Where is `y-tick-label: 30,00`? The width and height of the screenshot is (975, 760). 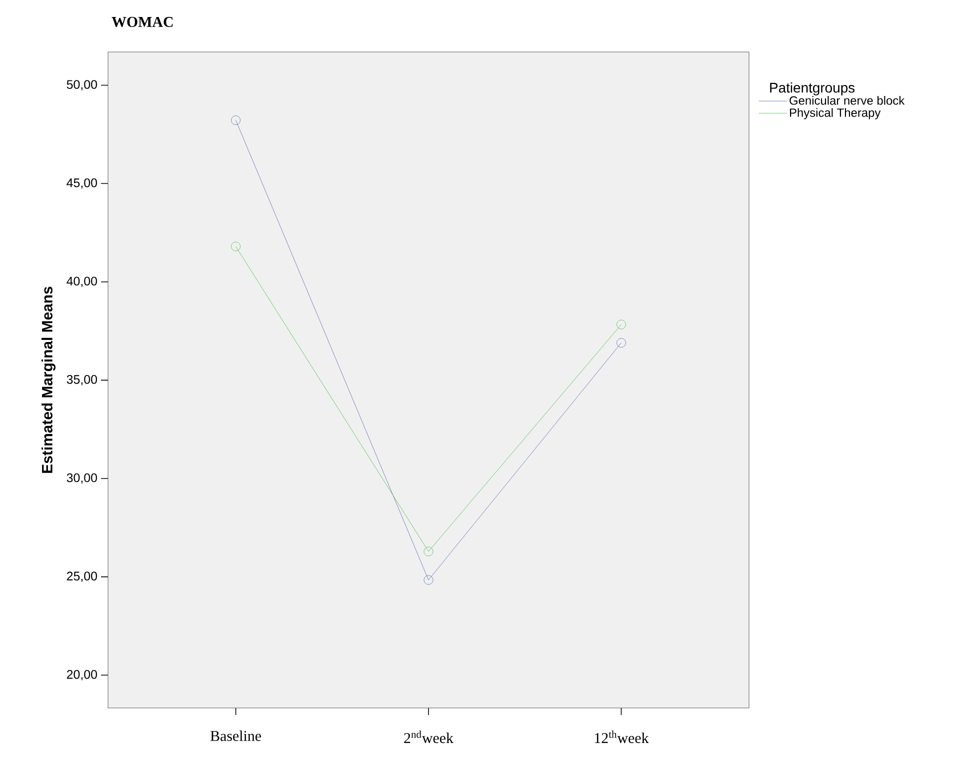 y-tick-label: 30,00 is located at coordinates (81, 478).